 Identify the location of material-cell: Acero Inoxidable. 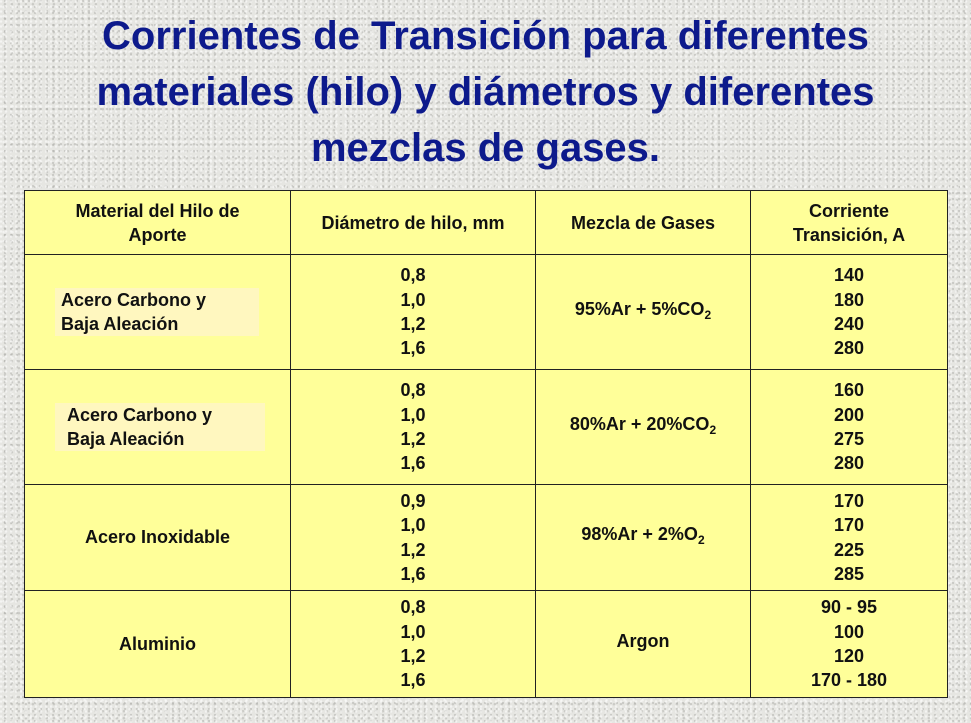
(157, 537).